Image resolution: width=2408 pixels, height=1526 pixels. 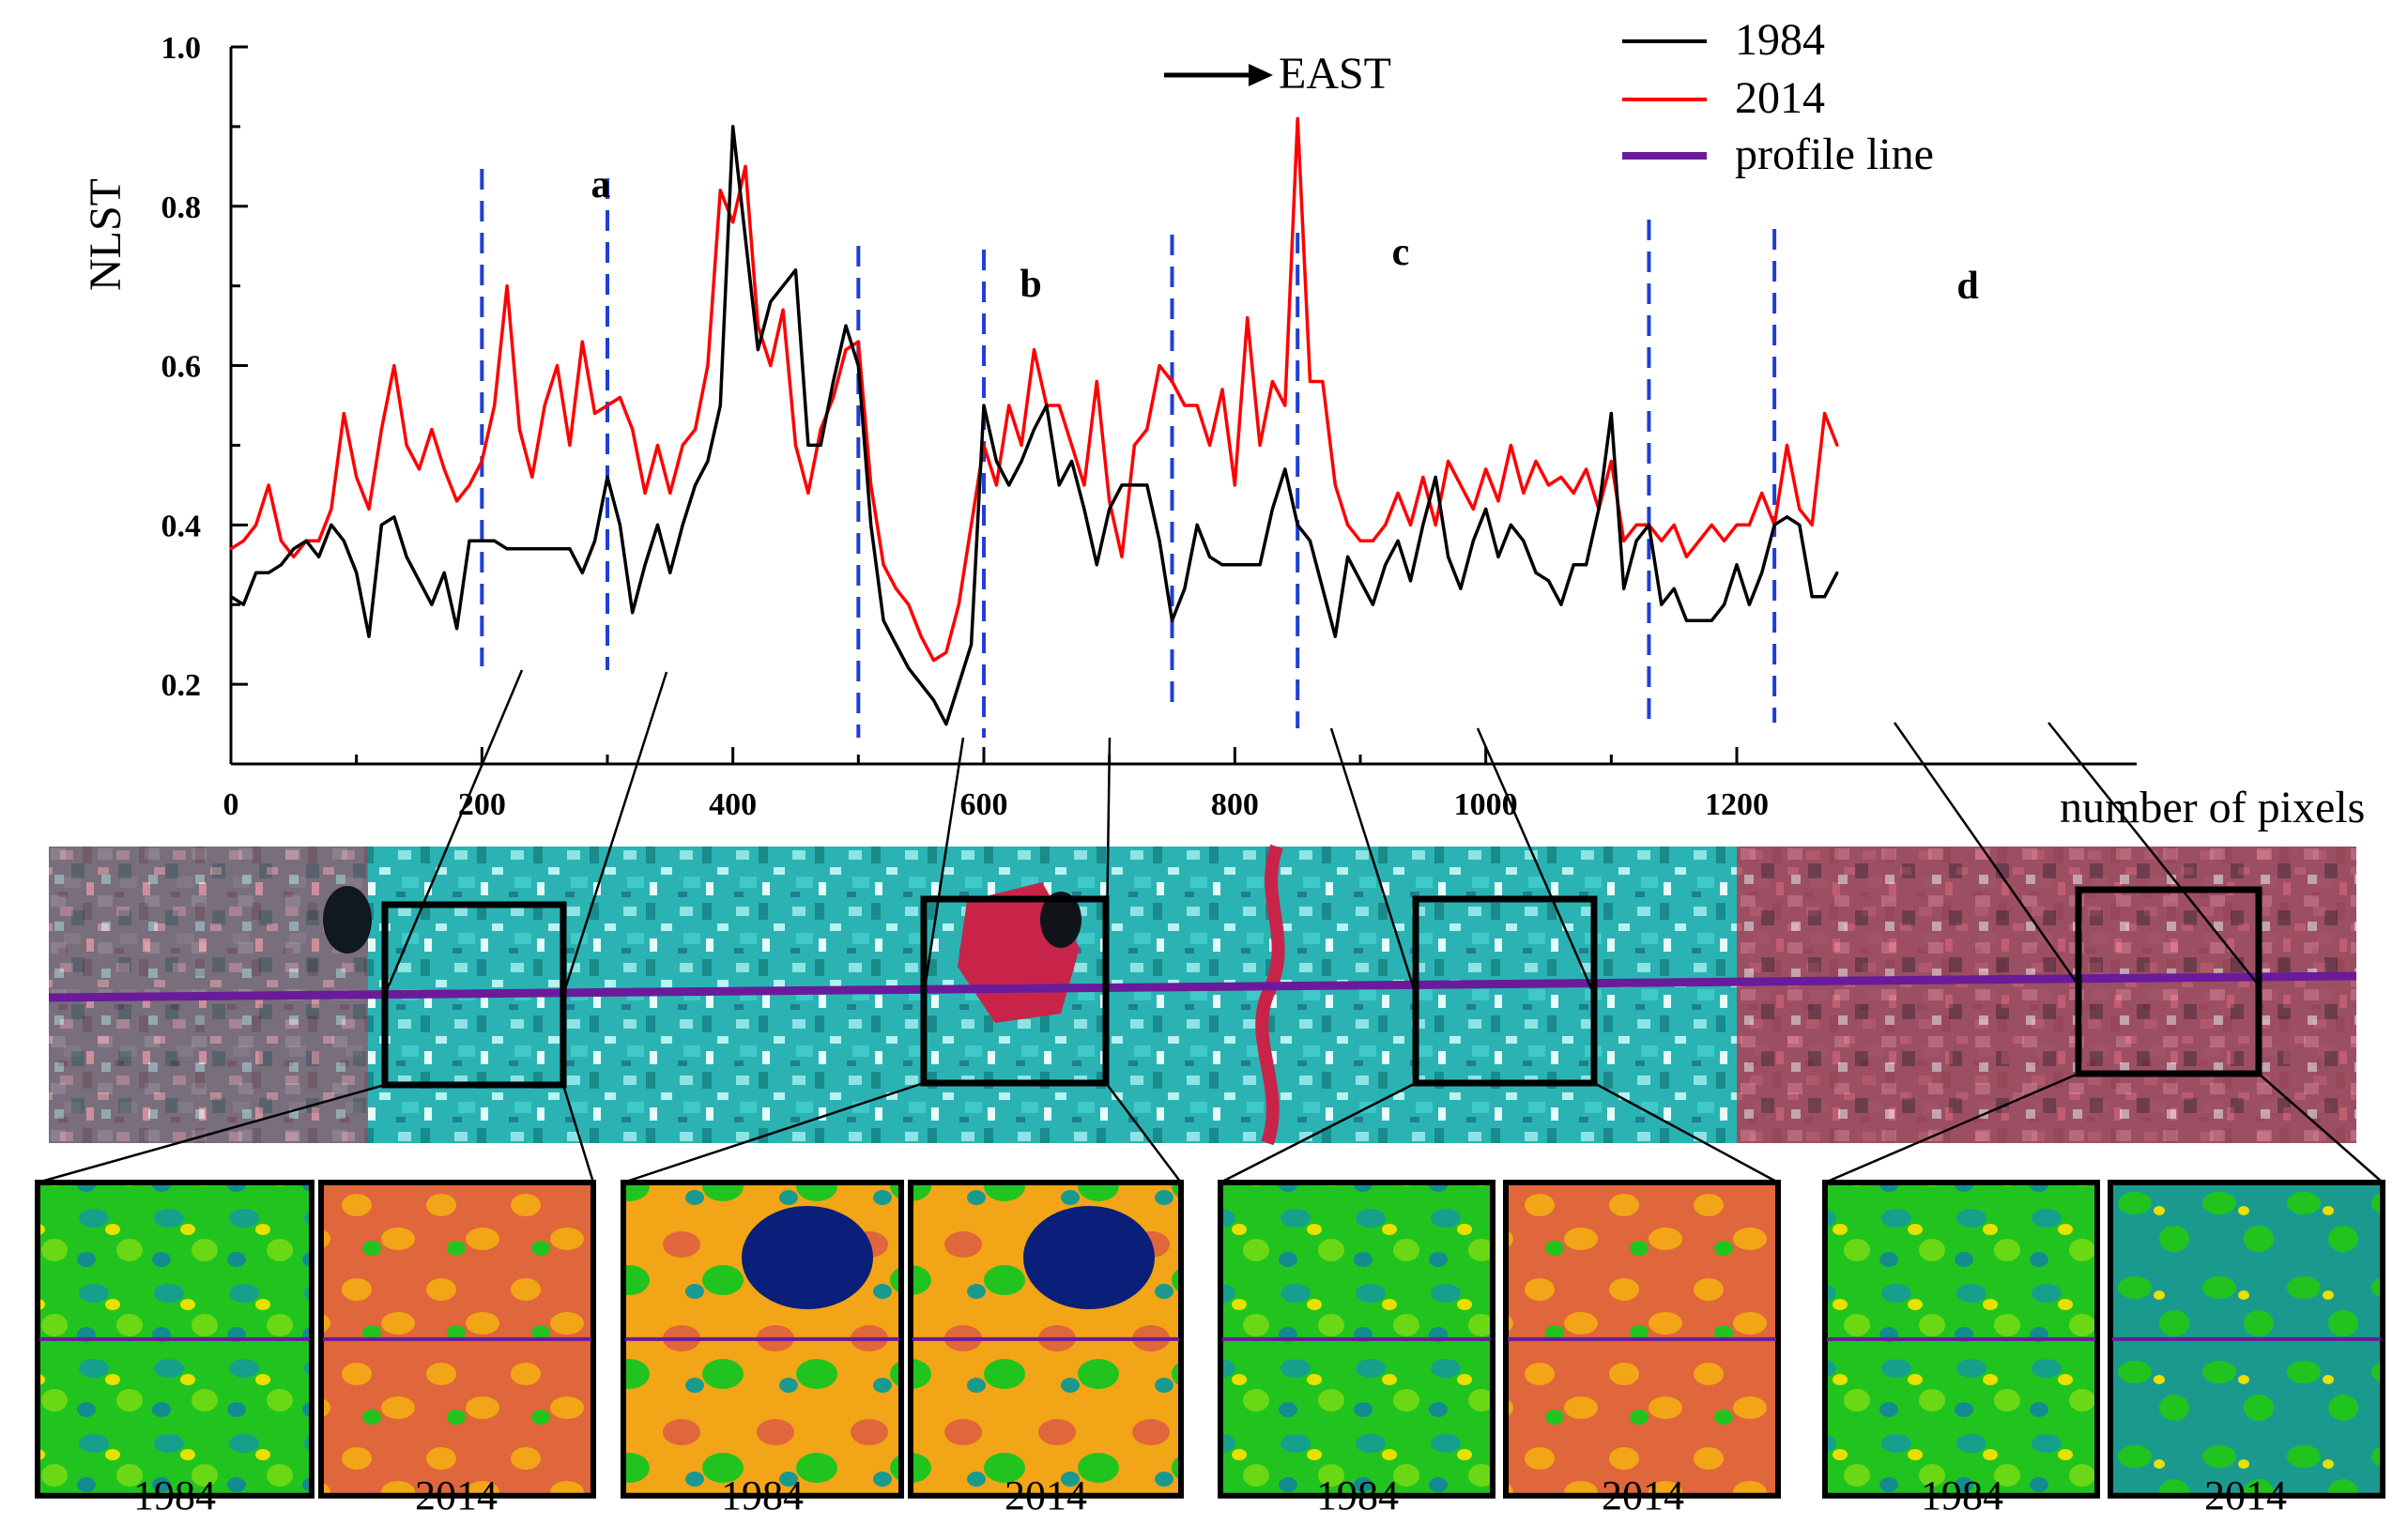 What do you see at coordinates (601, 184) in the screenshot?
I see `region-label-a: a` at bounding box center [601, 184].